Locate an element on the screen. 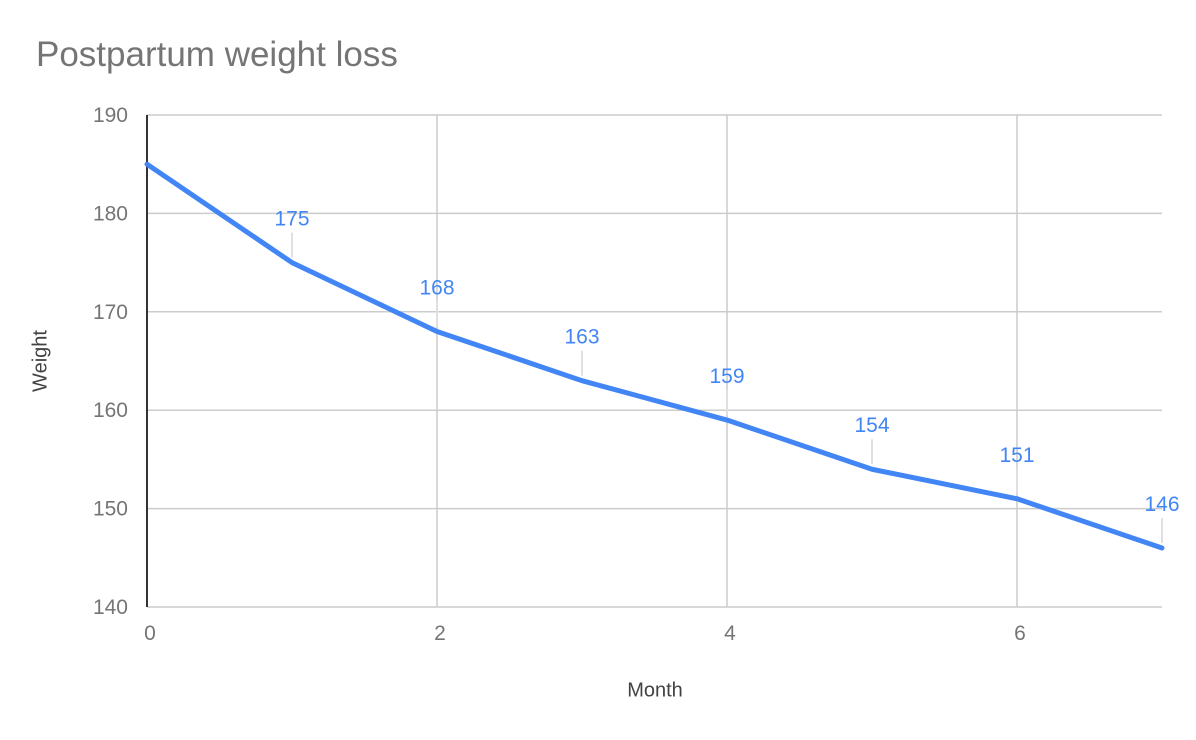 The height and width of the screenshot is (740, 1196). x-axis-title: Month is located at coordinates (655, 690).